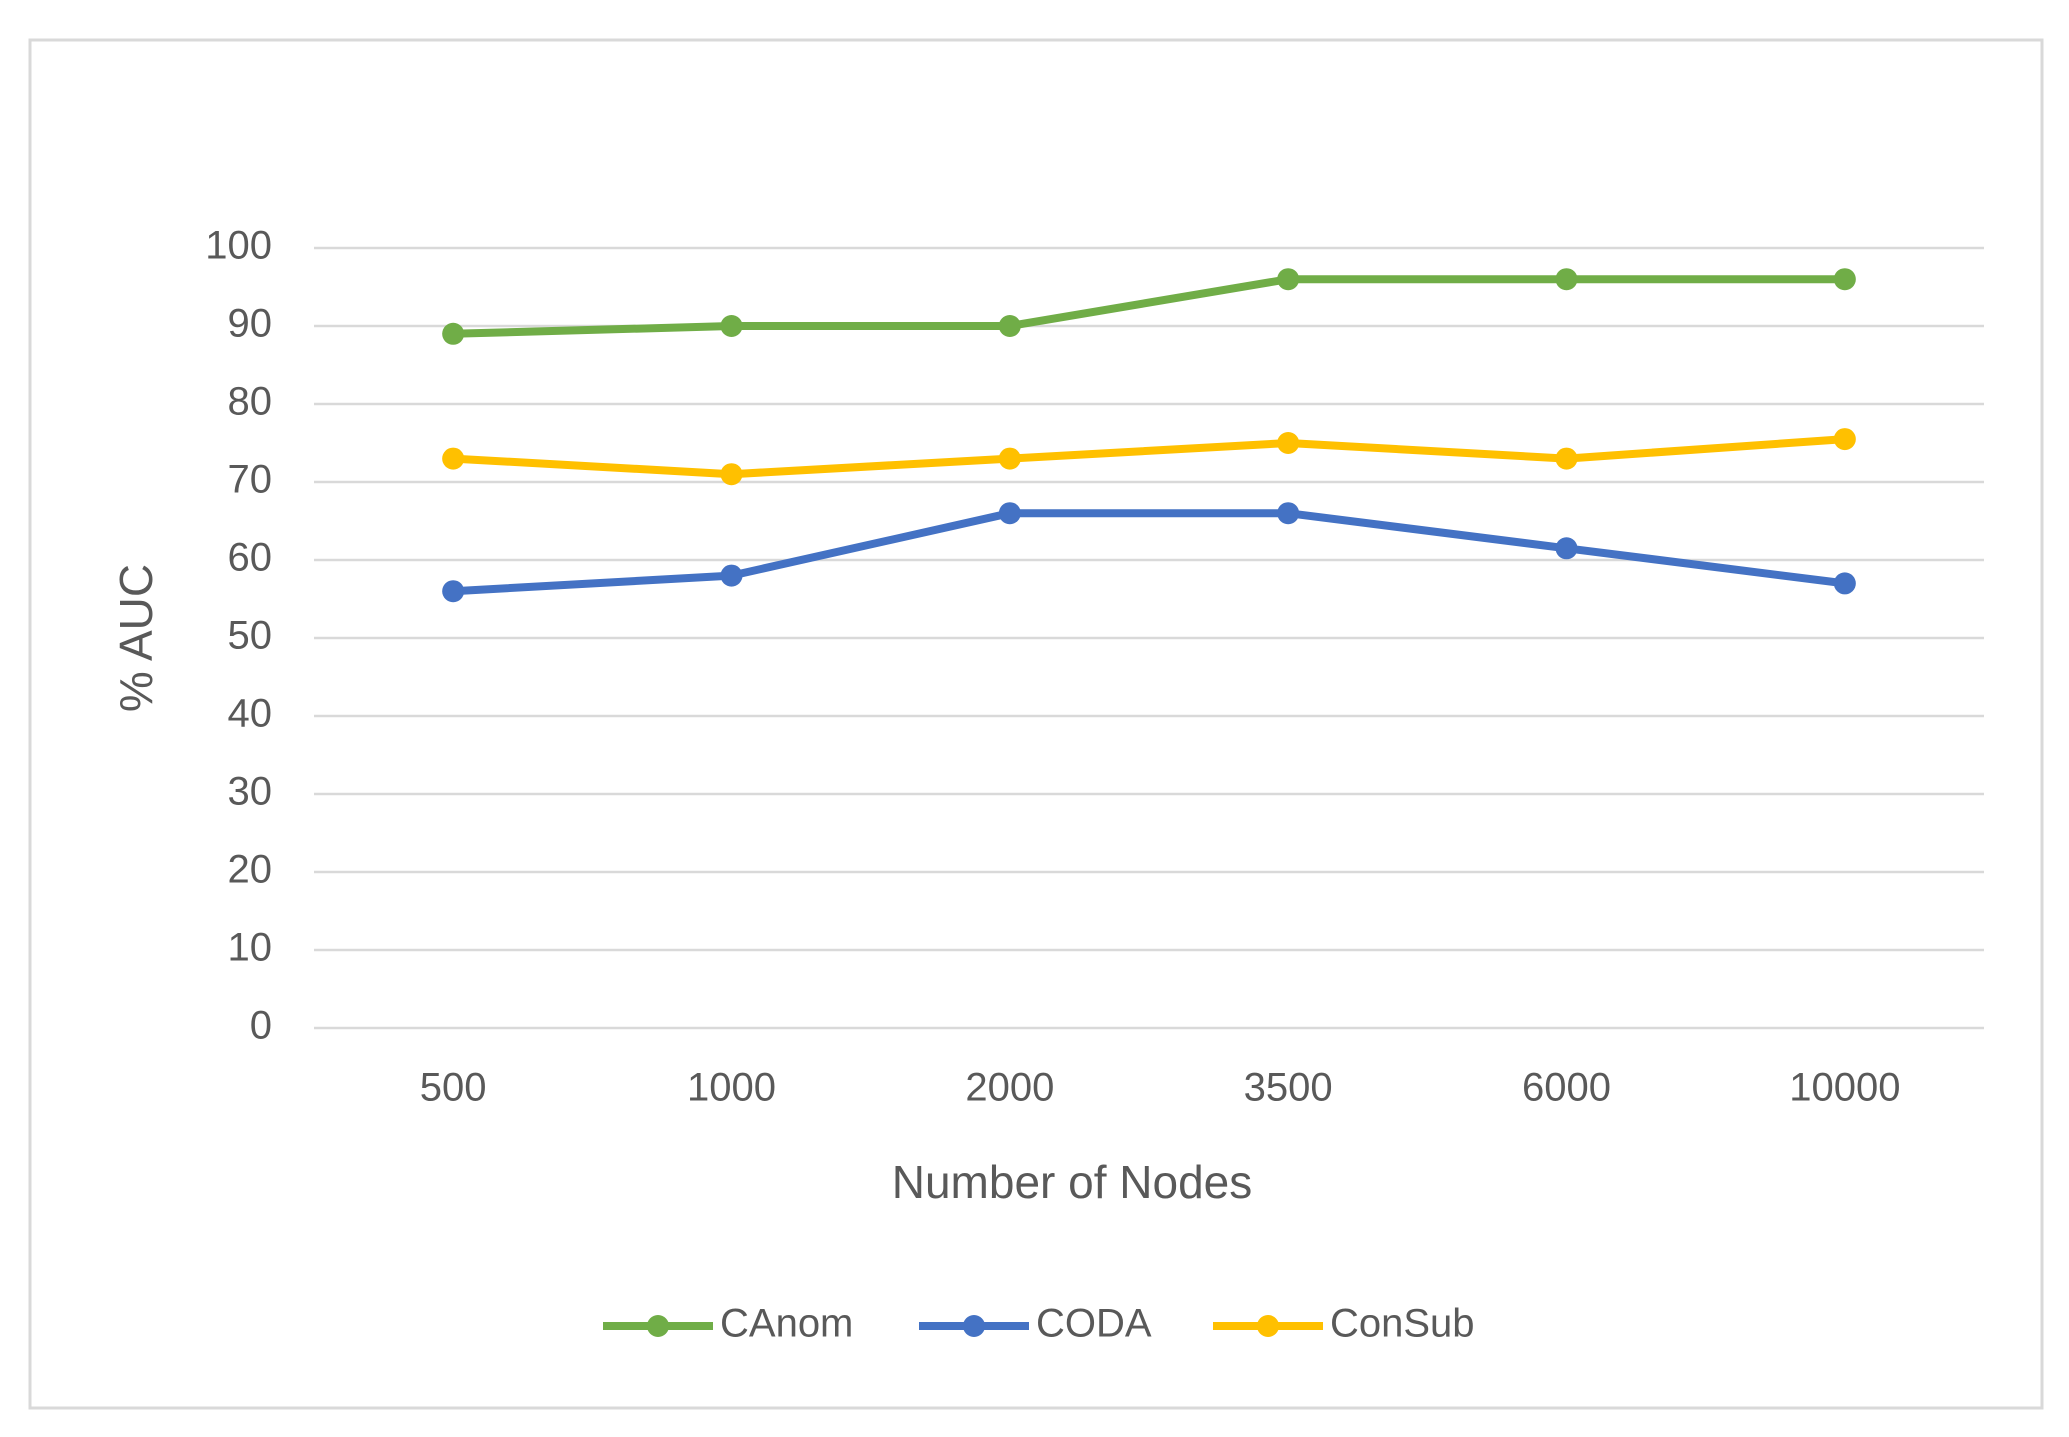  I want to click on y-tick-label: 100, so click(238, 246).